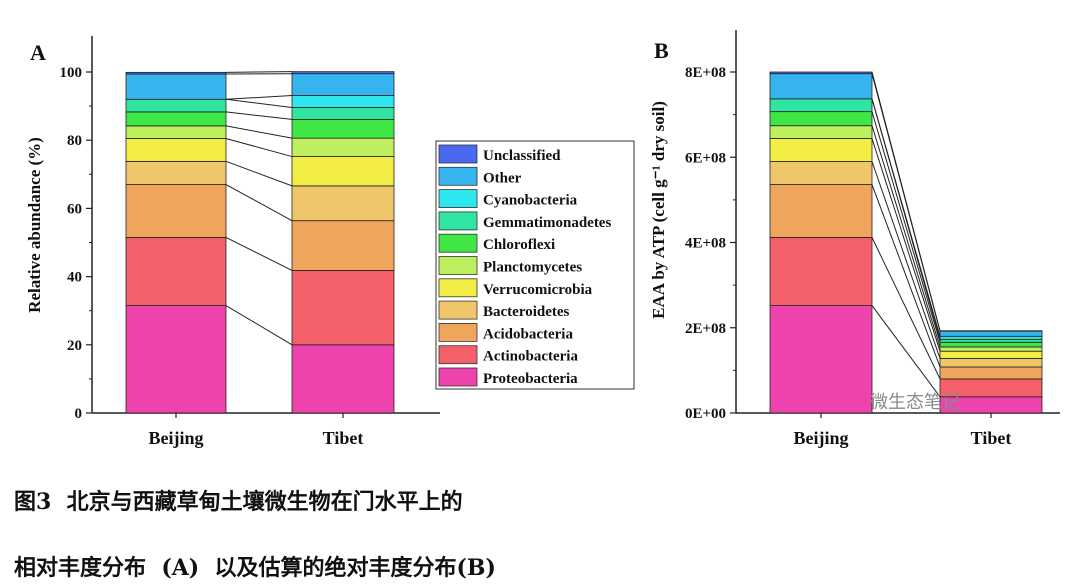  I want to click on figure-caption-line-1: 图3 北京与西藏草甸土壤微生物在门水平上的, so click(238, 502).